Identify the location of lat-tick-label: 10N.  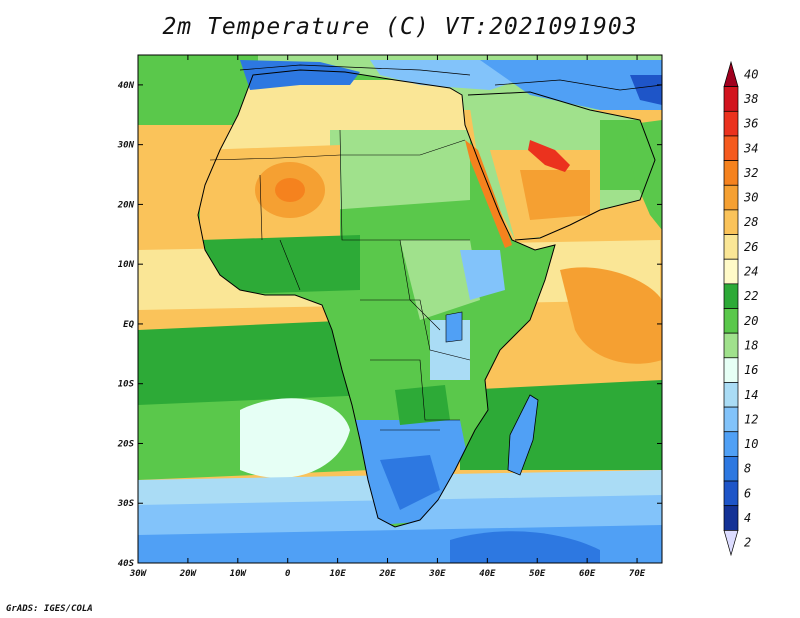
(126, 265).